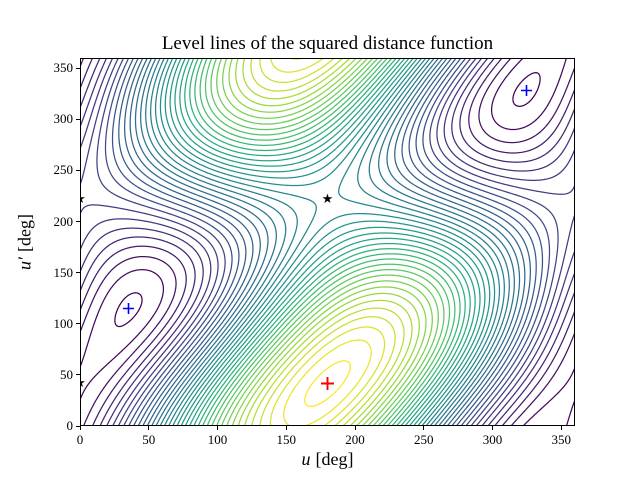 This screenshot has height=480, width=640. What do you see at coordinates (355, 439) in the screenshot?
I see `x-tick-label: 200` at bounding box center [355, 439].